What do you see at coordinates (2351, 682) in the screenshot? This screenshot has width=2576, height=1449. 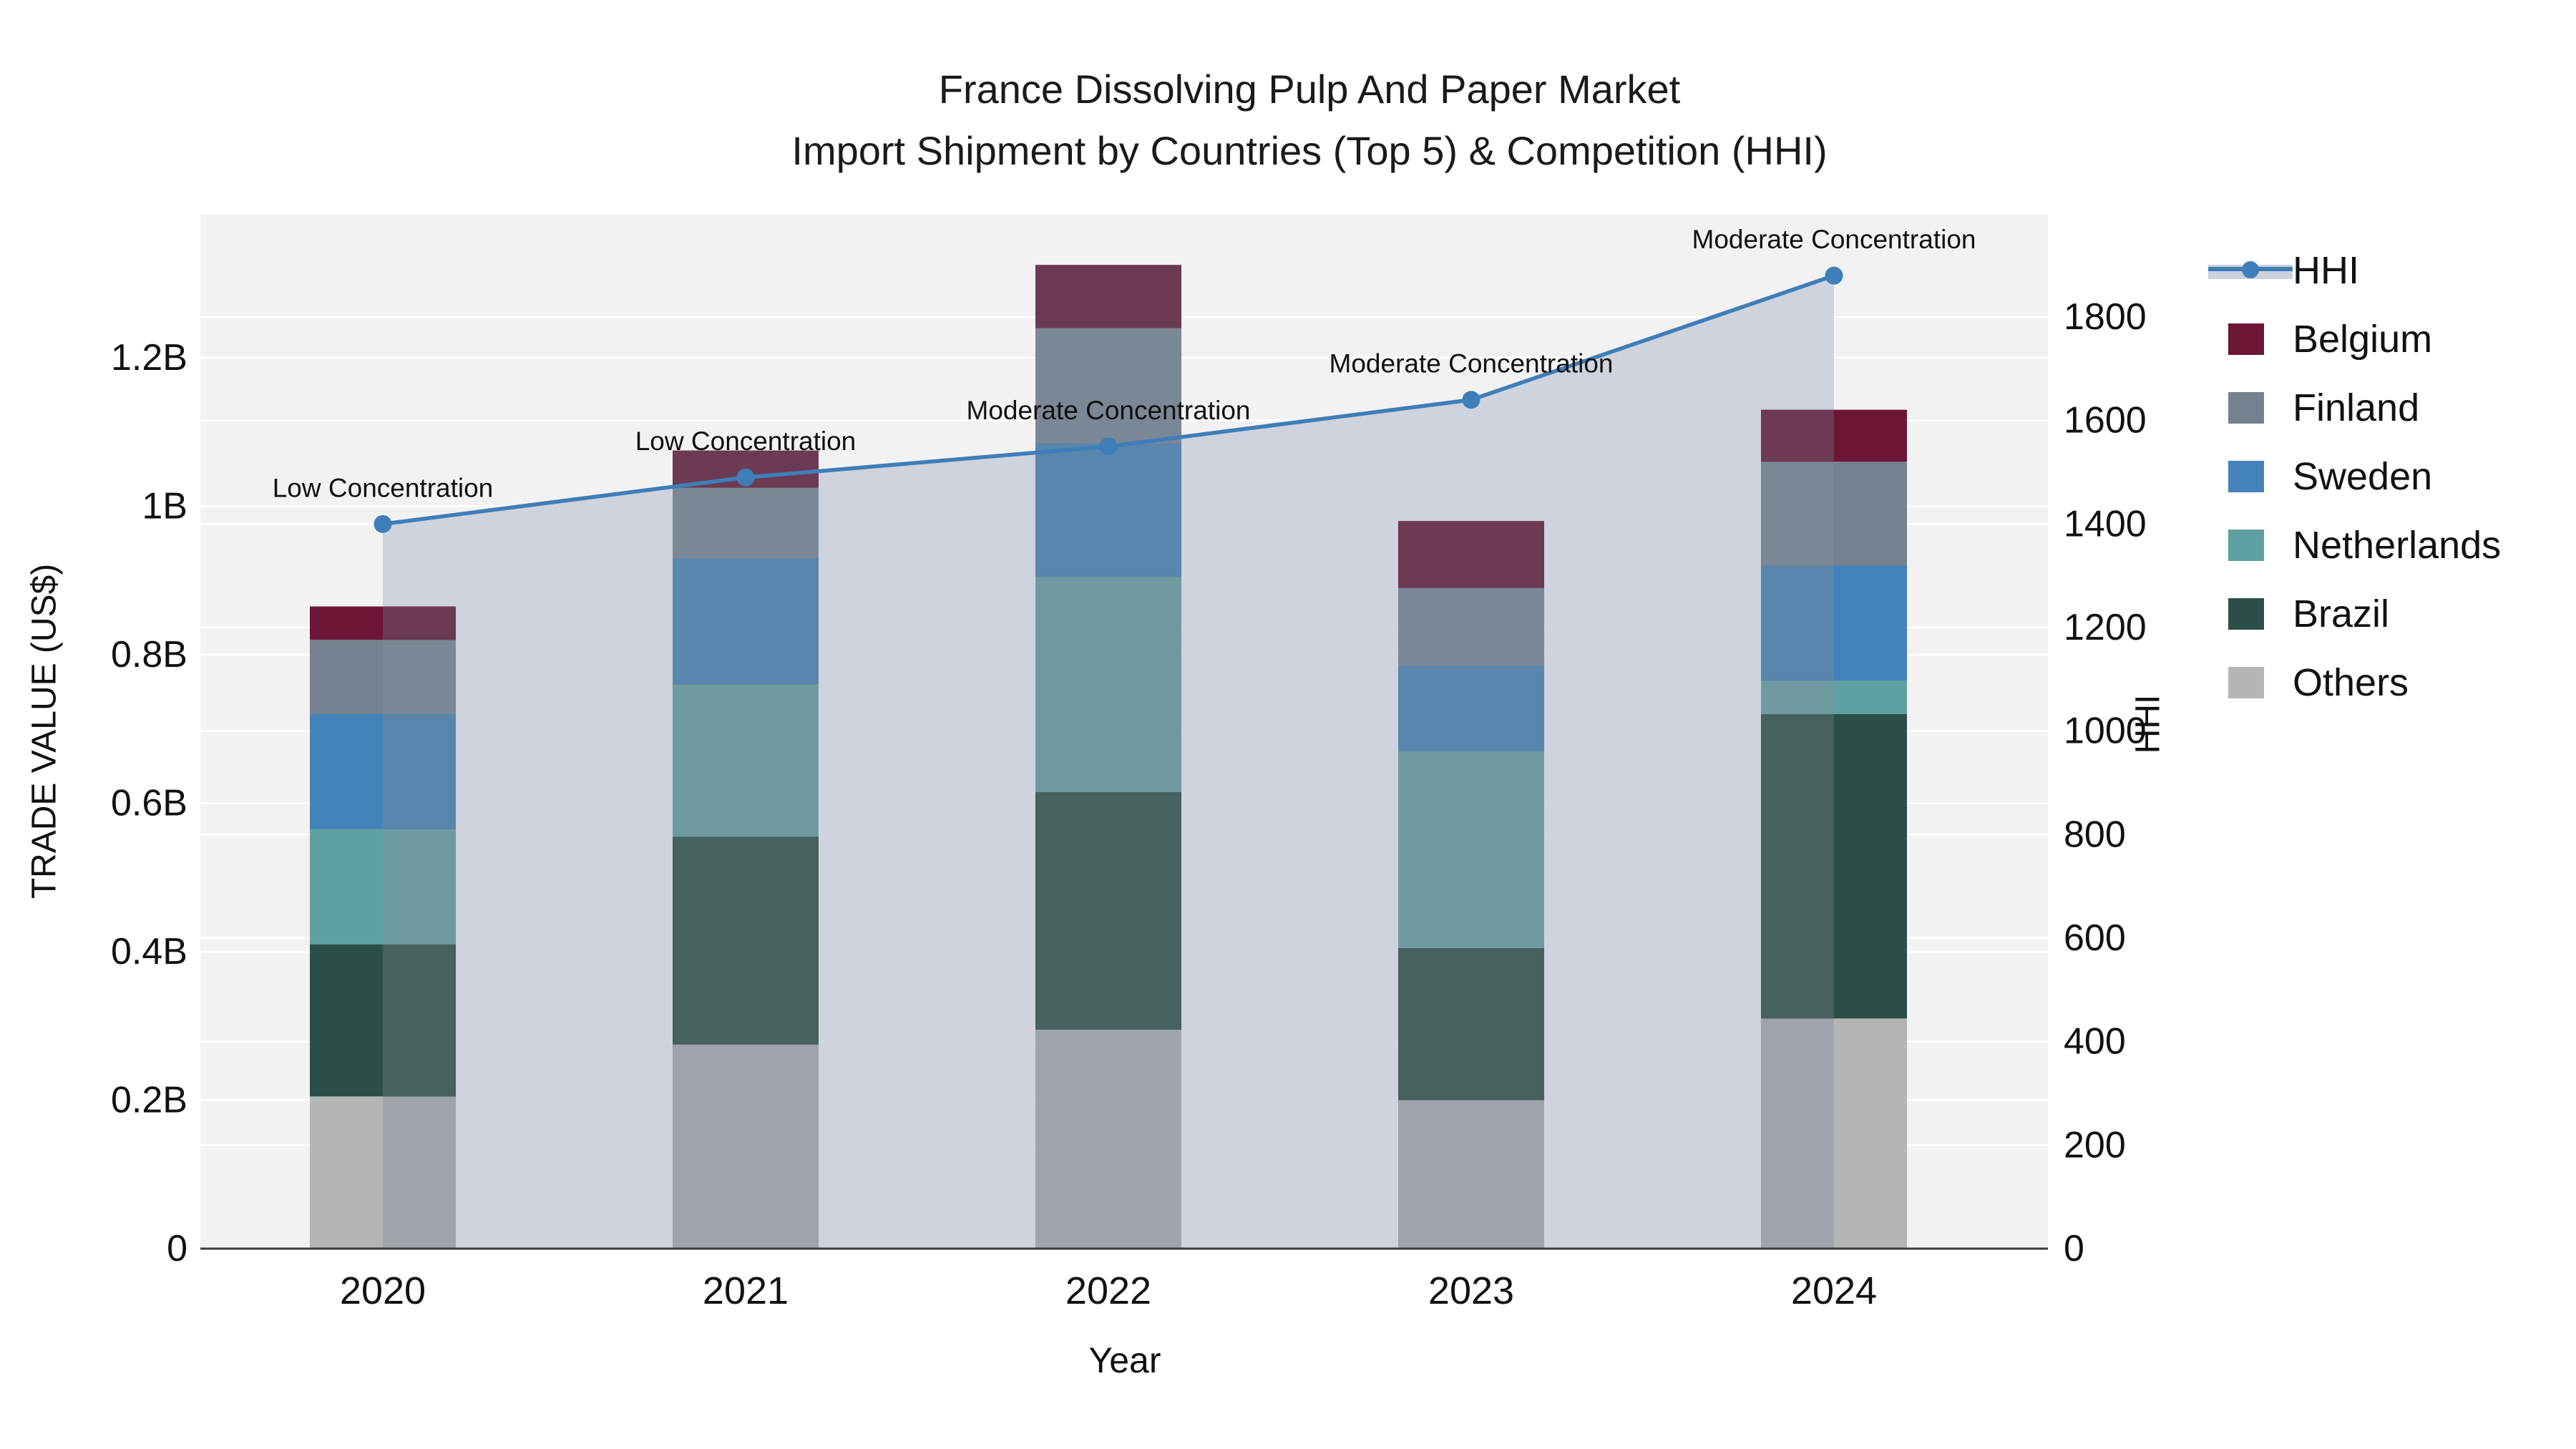 I see `legend-label-others: Others` at bounding box center [2351, 682].